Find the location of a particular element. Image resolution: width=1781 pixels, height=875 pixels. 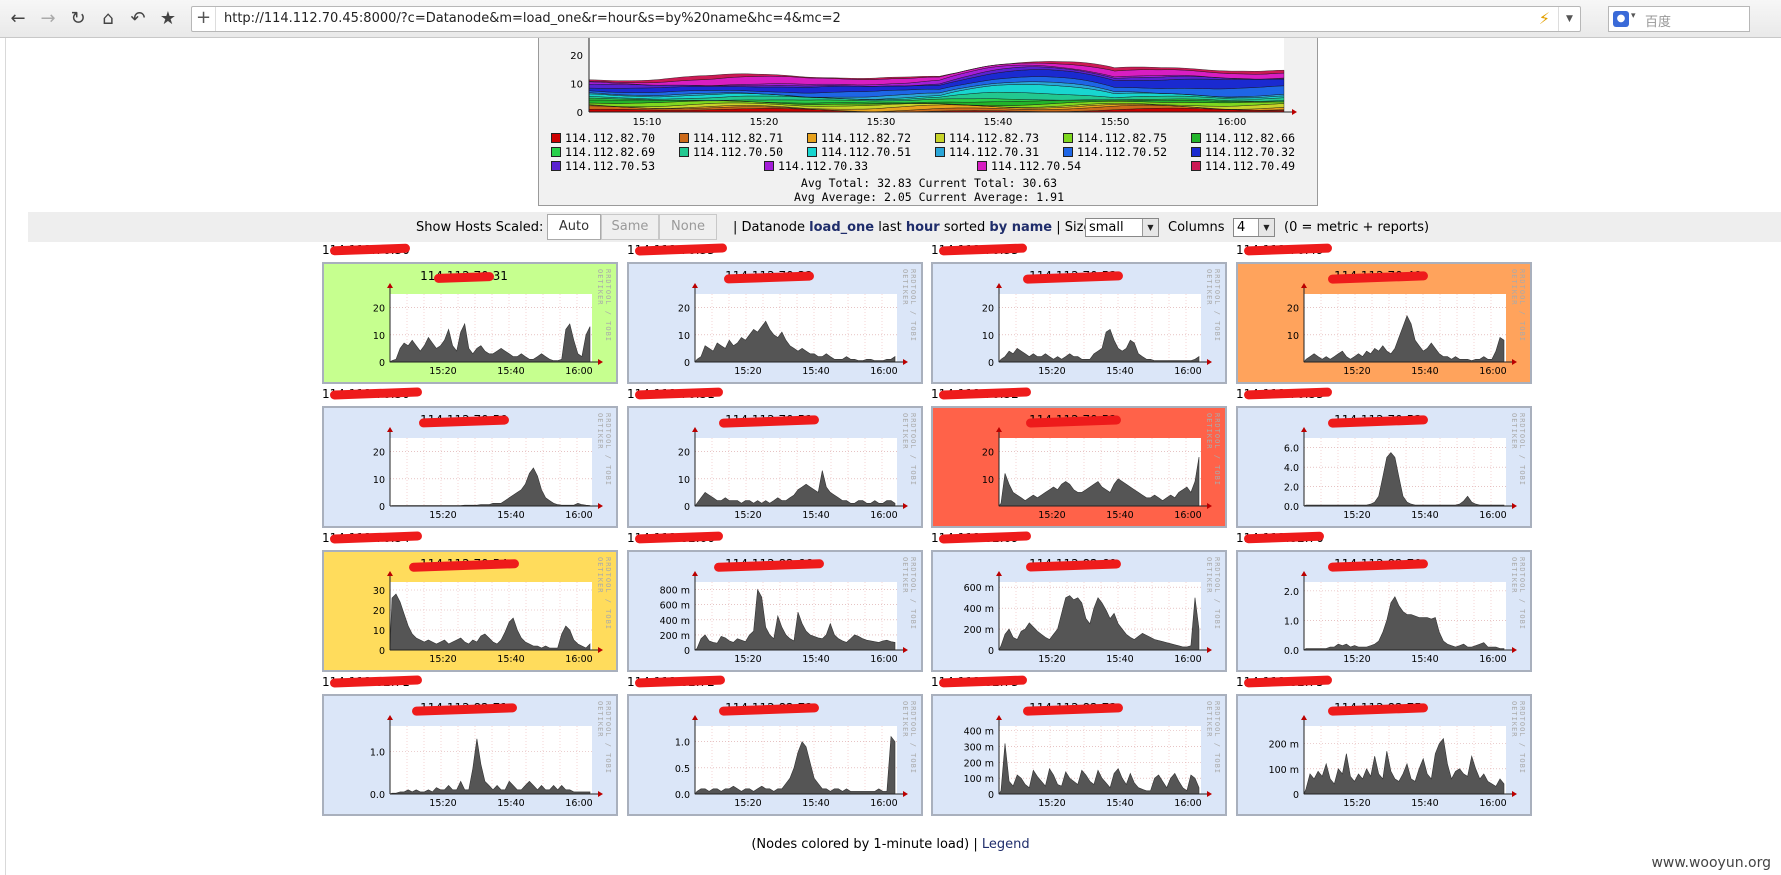

chevron-down-icon: ▾ is located at coordinates (1633, 16).